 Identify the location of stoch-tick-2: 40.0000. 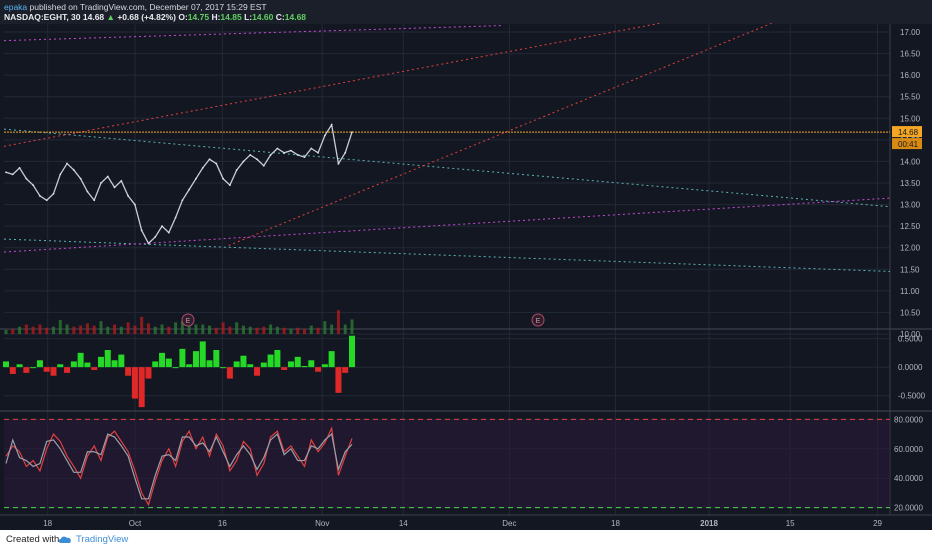
(908, 478).